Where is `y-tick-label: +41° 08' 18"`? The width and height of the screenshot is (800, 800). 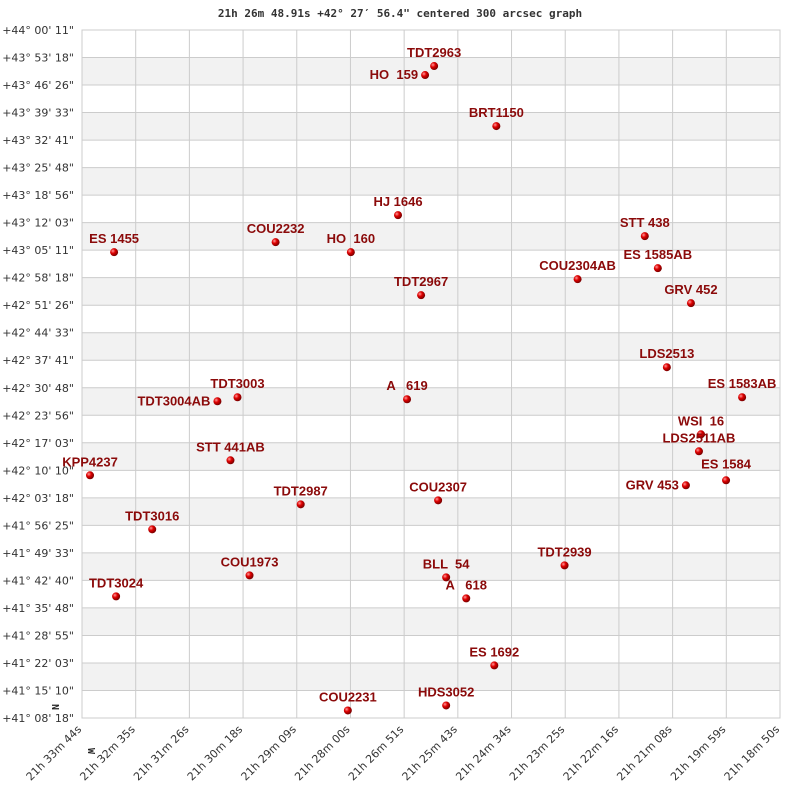
y-tick-label: +41° 08' 18" is located at coordinates (38, 718).